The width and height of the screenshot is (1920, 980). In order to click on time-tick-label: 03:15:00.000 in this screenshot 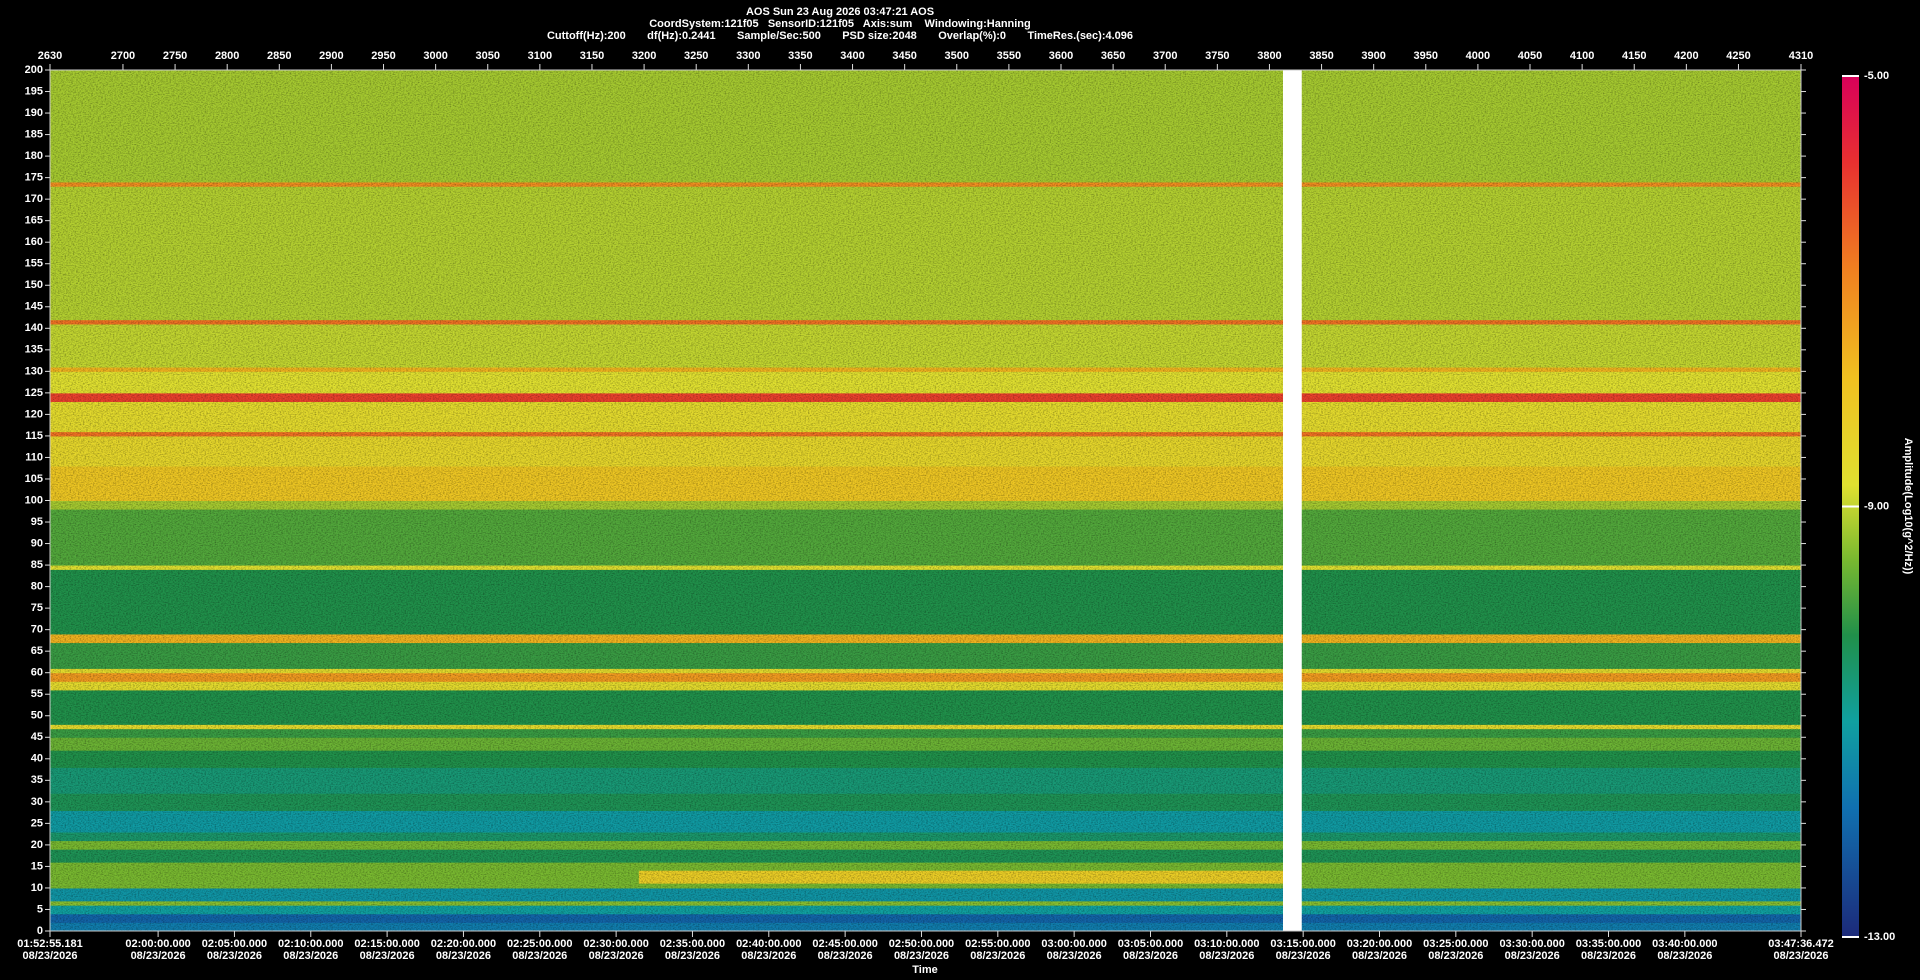, I will do `click(1302, 944)`.